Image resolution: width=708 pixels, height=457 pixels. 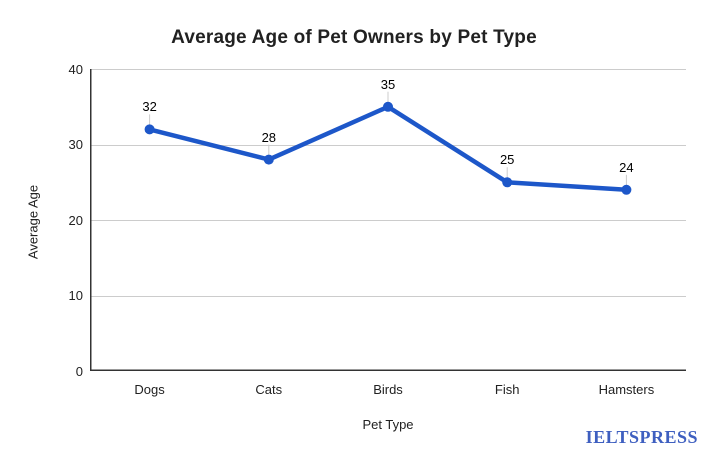 What do you see at coordinates (149, 129) in the screenshot?
I see `data-point-dogs` at bounding box center [149, 129].